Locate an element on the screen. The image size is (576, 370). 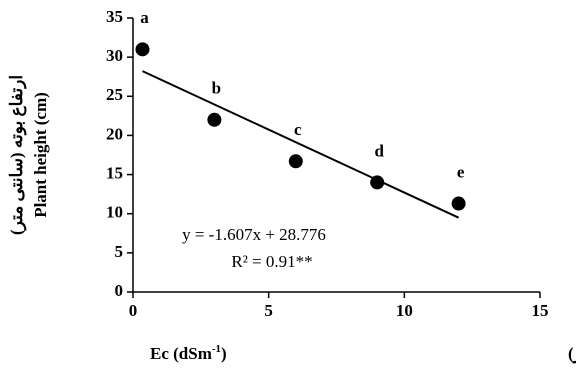
y-tick-label: 35 is located at coordinates (114, 16).